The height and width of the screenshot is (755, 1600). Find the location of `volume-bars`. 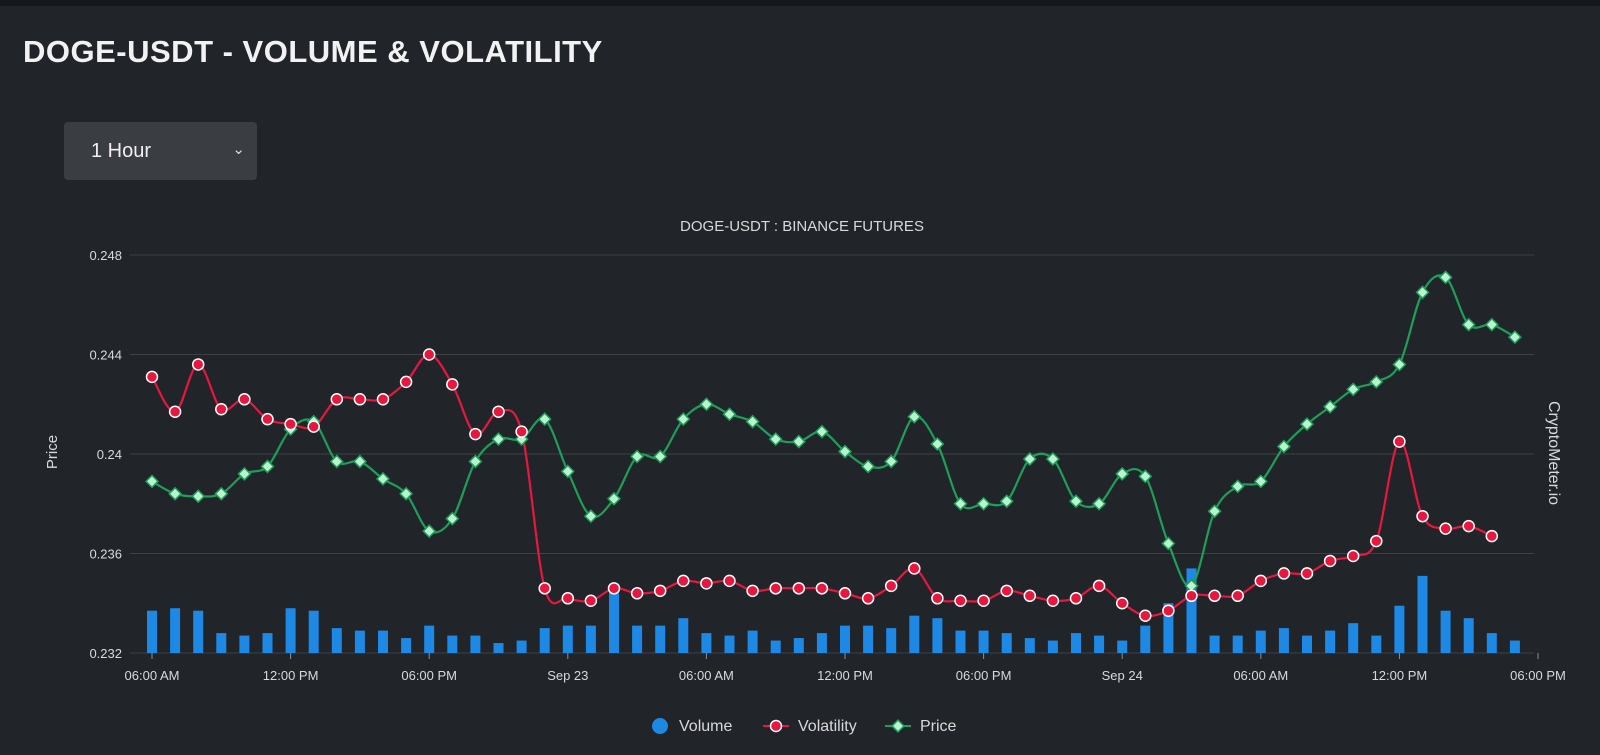

volume-bars is located at coordinates (833, 610).